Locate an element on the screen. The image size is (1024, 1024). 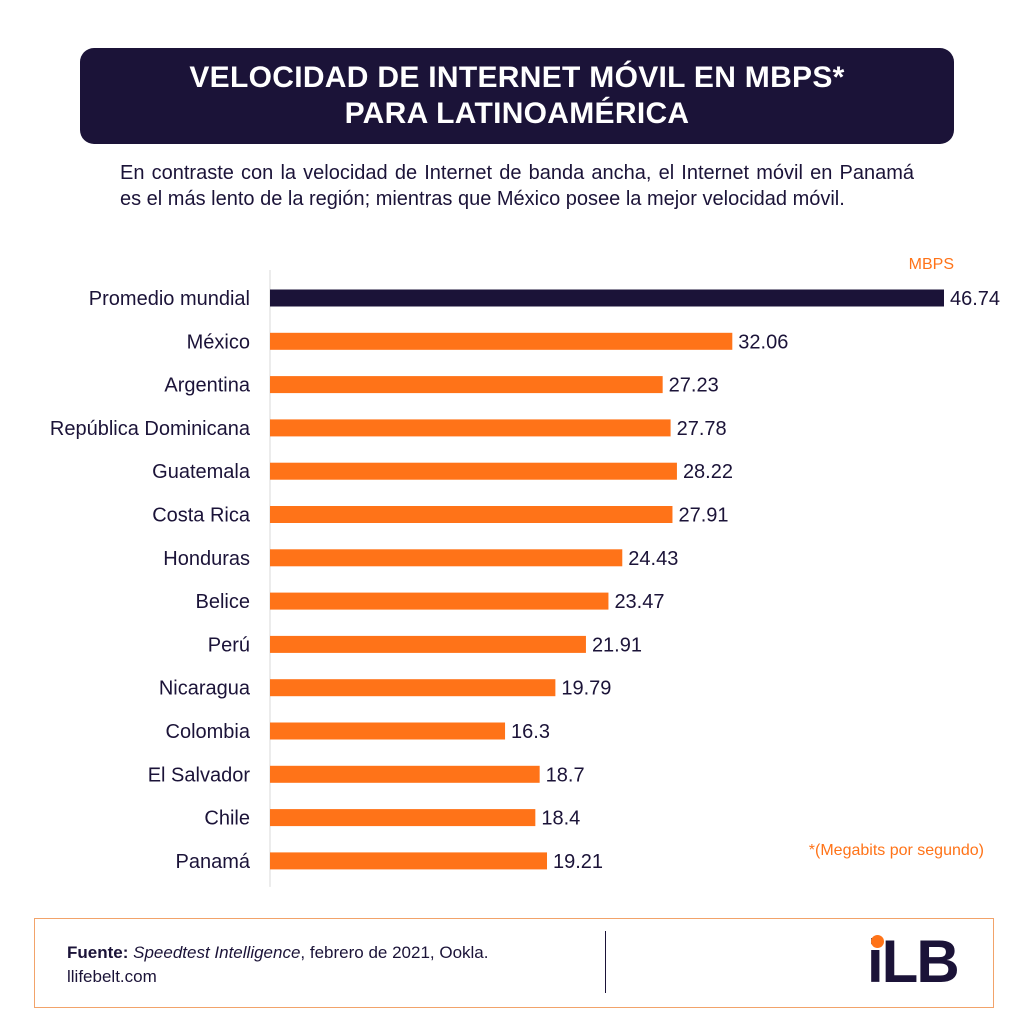
value-label: 18.7 is located at coordinates (565, 775).